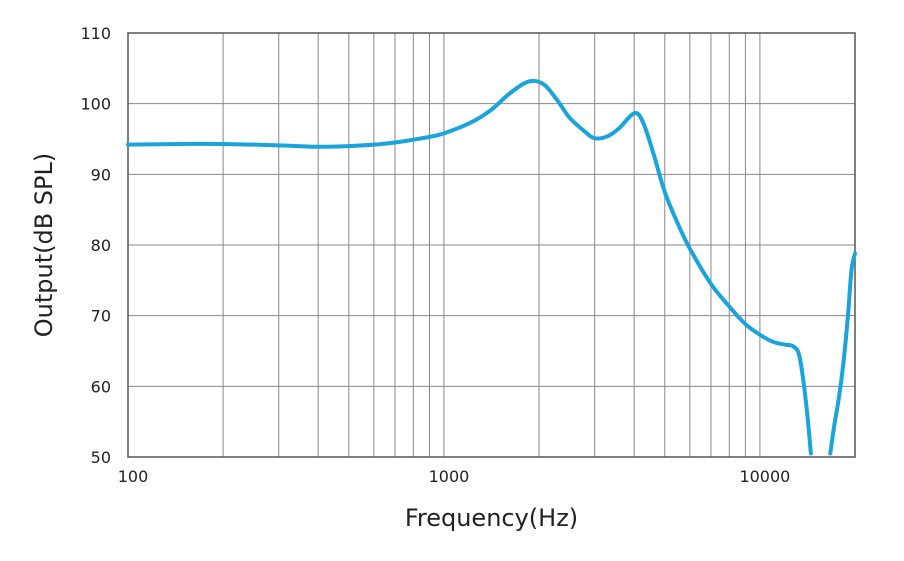 The image size is (904, 561). Describe the element at coordinates (101, 174) in the screenshot. I see `y-tick-label: 90` at that location.